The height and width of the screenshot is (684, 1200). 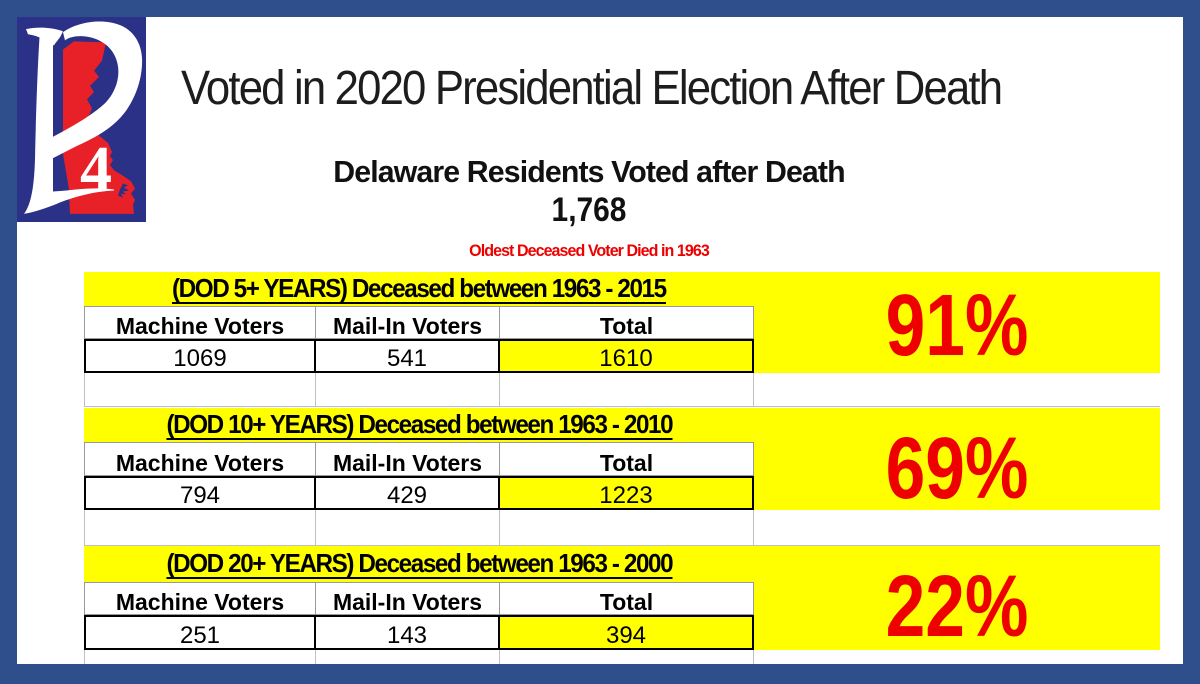 What do you see at coordinates (96, 169) in the screenshot?
I see `svg-text: 4` at bounding box center [96, 169].